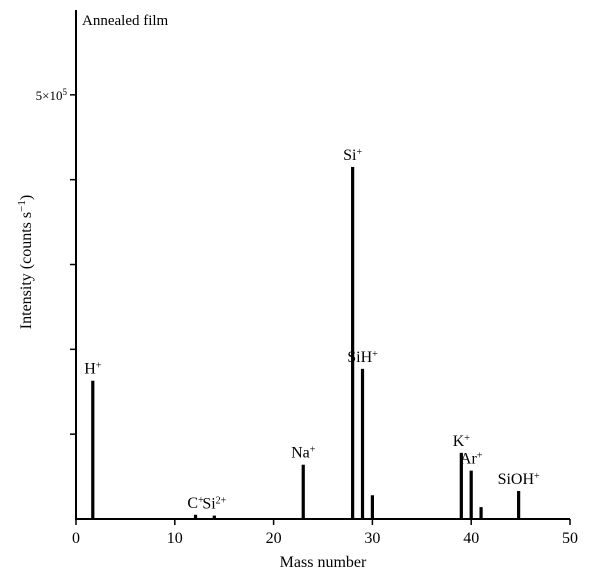 The width and height of the screenshot is (589, 573). I want to click on peak-label: K+, so click(462, 441).